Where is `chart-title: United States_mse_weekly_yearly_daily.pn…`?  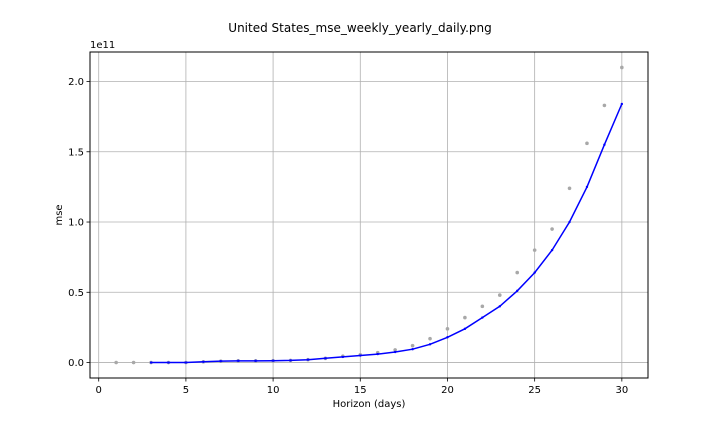
chart-title: United States_mse_weekly_yearly_daily.pn… is located at coordinates (359, 28).